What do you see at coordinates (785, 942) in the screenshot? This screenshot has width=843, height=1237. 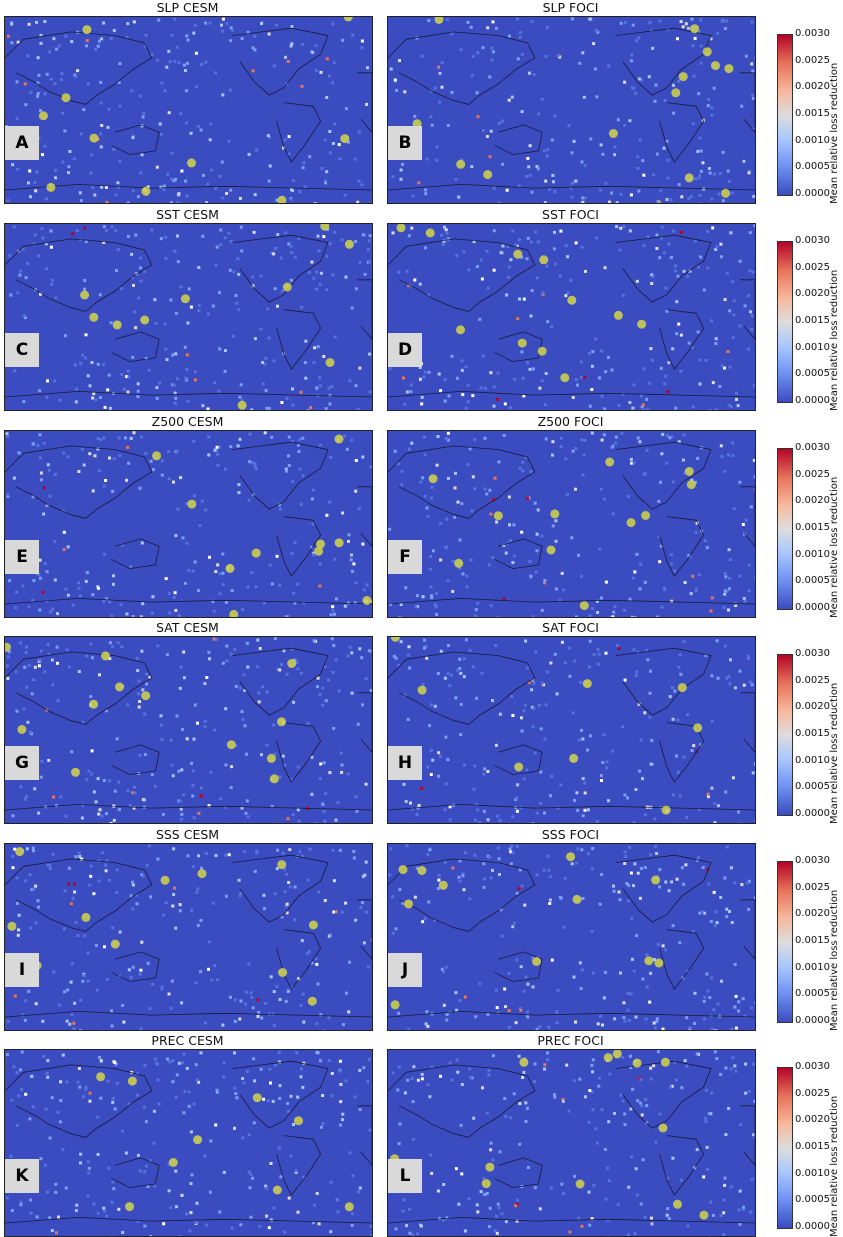 I see `colorbar` at bounding box center [785, 942].